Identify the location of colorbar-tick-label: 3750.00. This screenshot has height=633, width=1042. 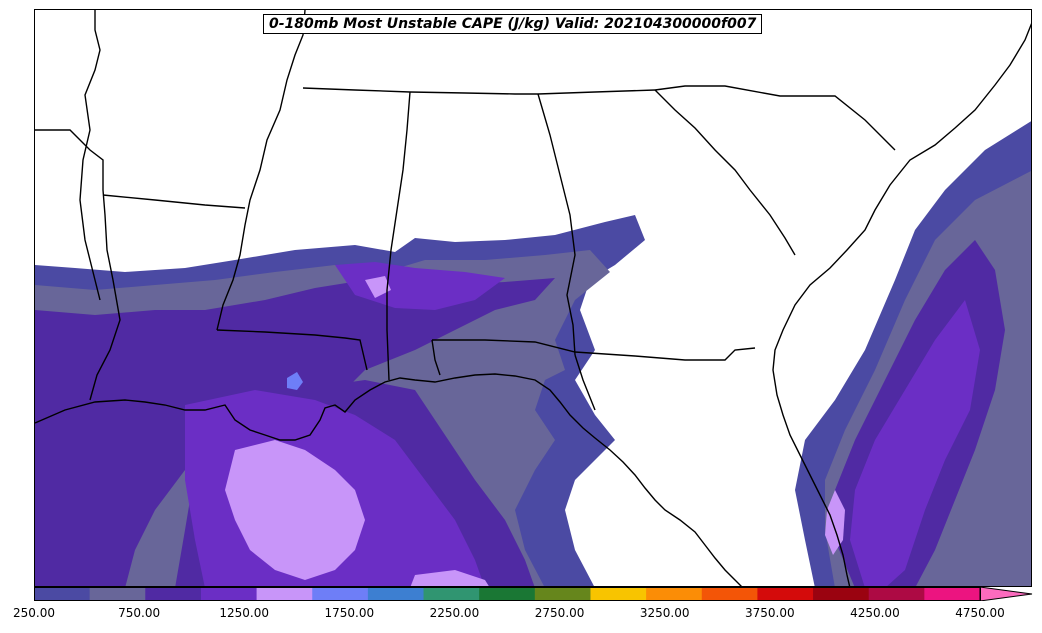
(769, 613).